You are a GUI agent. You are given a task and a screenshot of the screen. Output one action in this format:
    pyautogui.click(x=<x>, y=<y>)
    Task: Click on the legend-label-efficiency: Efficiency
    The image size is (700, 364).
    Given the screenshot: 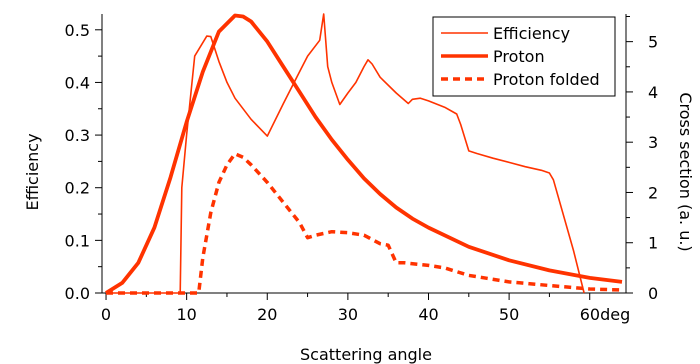 What is the action you would take?
    pyautogui.click(x=531, y=33)
    